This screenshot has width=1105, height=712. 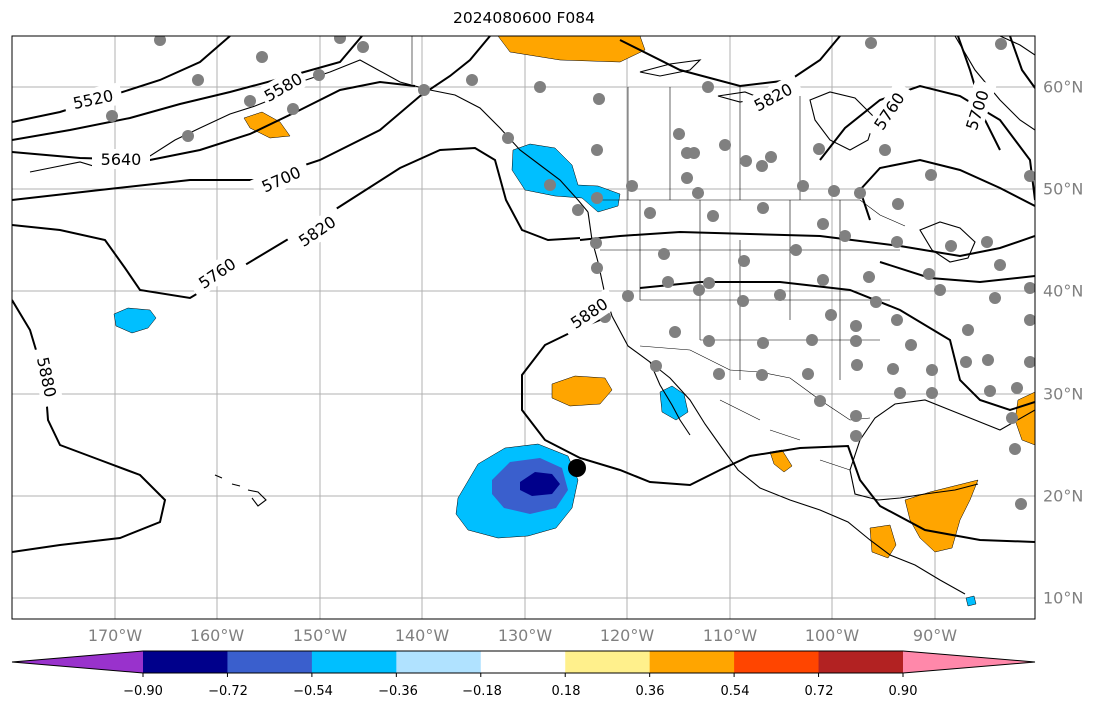 What do you see at coordinates (842, 121) in the screenshot?
I see `coast-hudson-bay` at bounding box center [842, 121].